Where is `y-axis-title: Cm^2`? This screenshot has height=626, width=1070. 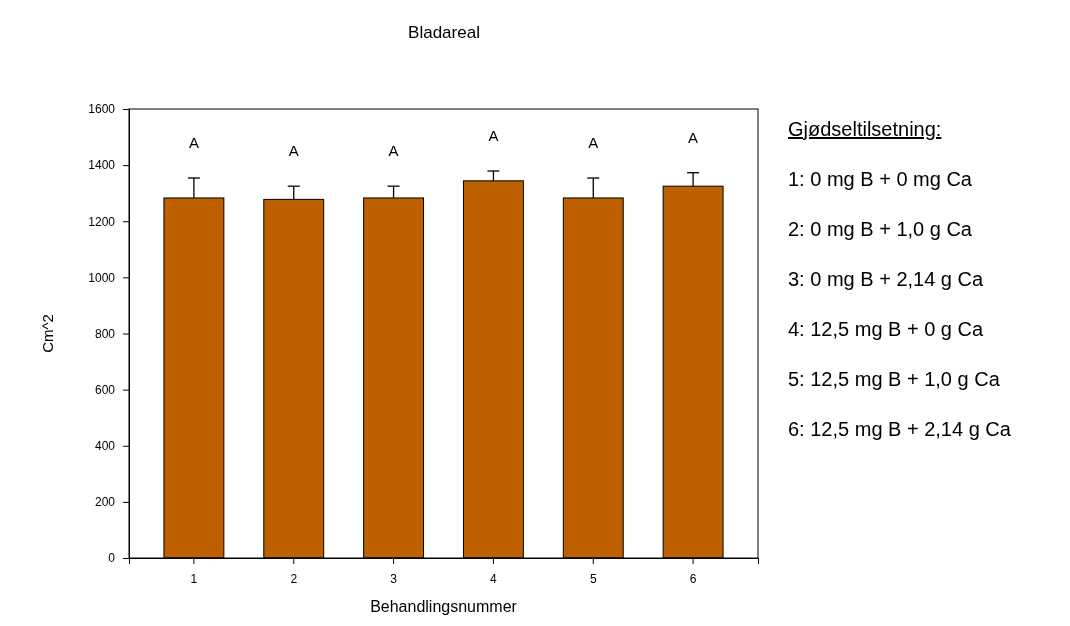 y-axis-title: Cm^2 is located at coordinates (47, 333).